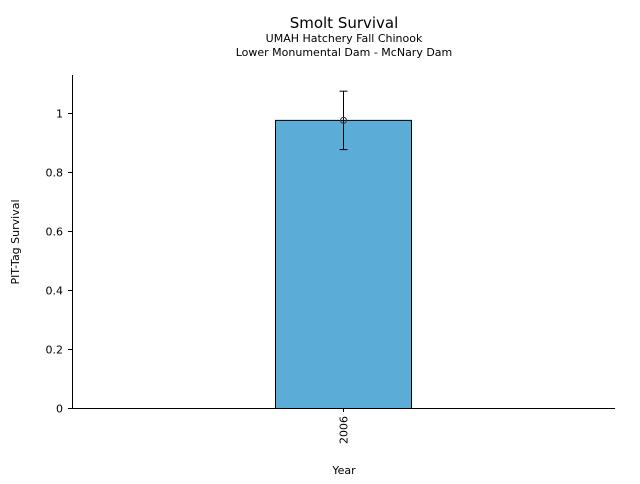 This screenshot has width=640, height=484. I want to click on chart-subtitle-2: Lower Monumental Dam - McNary Dam, so click(344, 52).